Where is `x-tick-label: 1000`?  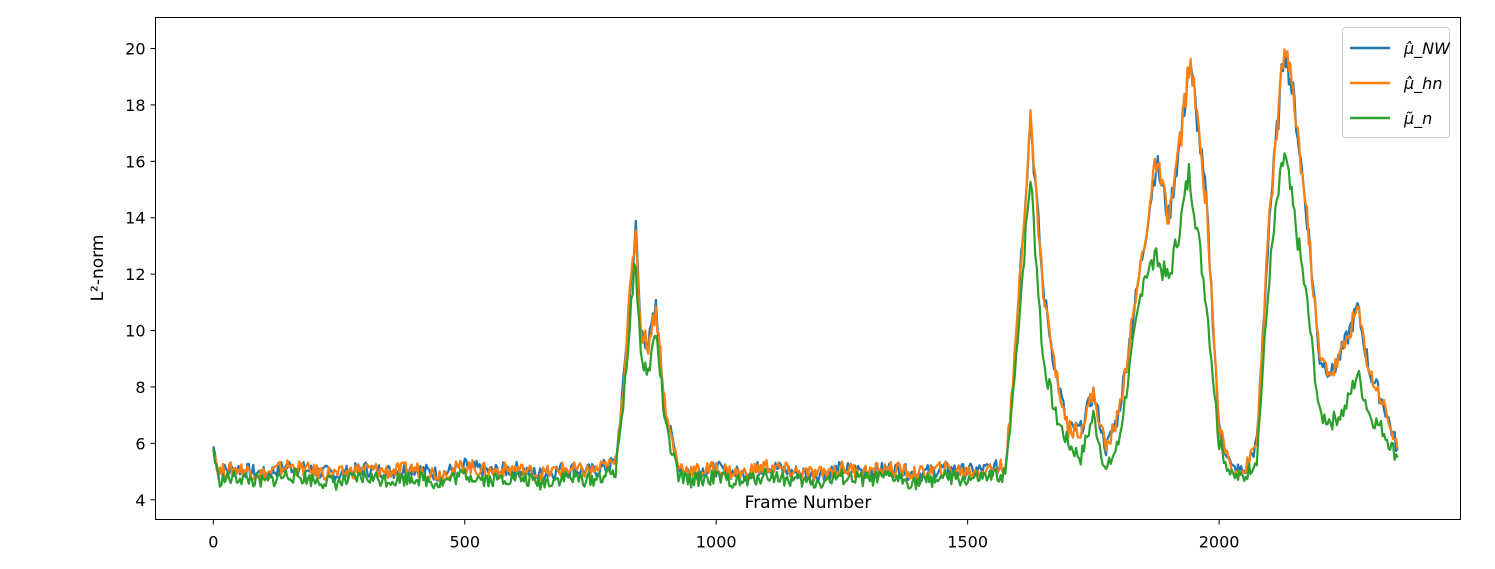 x-tick-label: 1000 is located at coordinates (716, 542).